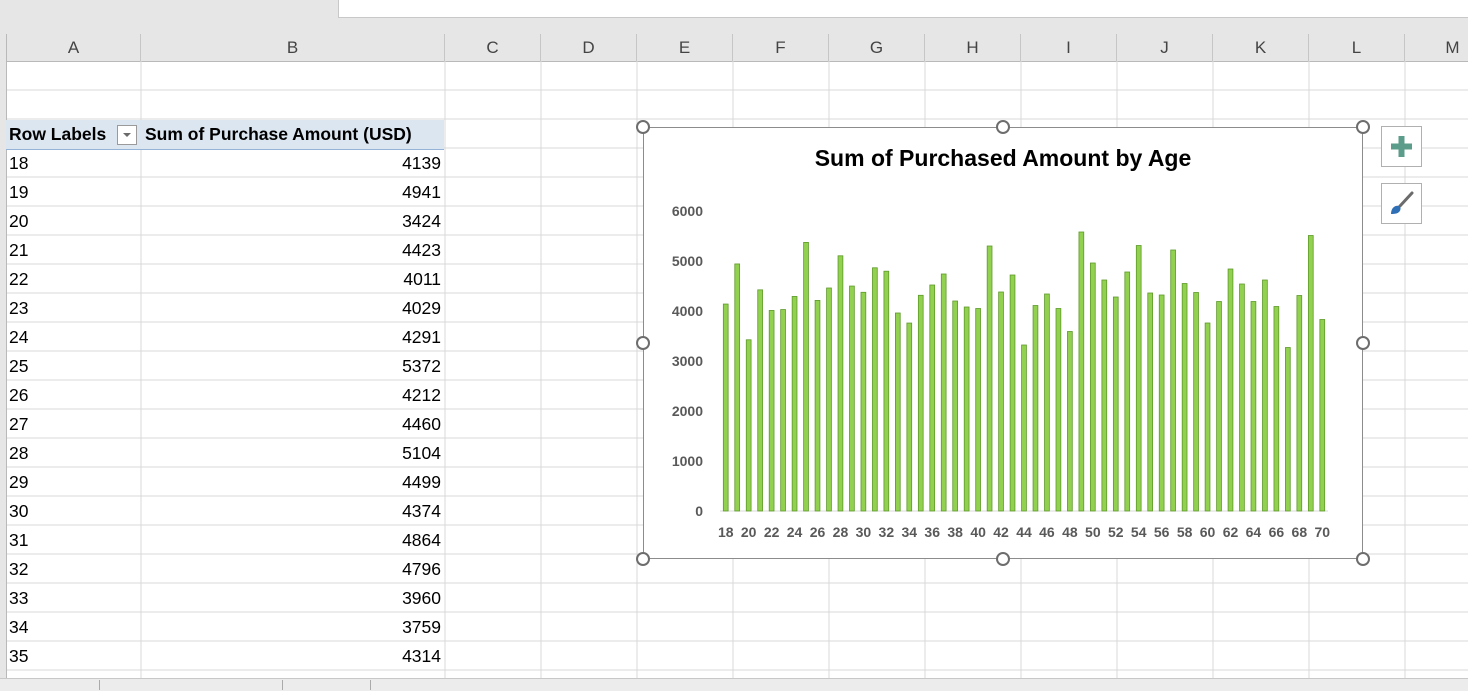 This screenshot has height=691, width=1468. What do you see at coordinates (421, 337) in the screenshot?
I see `pivot-row-value: 4291` at bounding box center [421, 337].